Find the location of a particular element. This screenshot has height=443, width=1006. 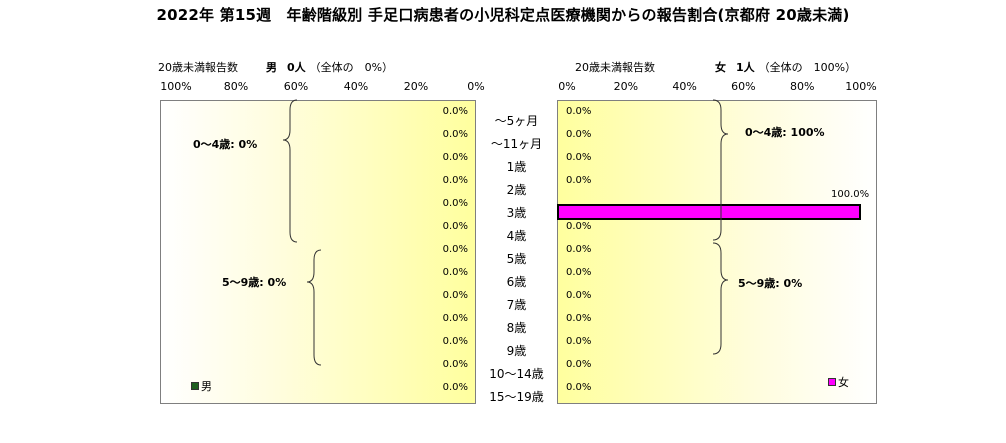

category-label: 4歳 is located at coordinates (516, 236).